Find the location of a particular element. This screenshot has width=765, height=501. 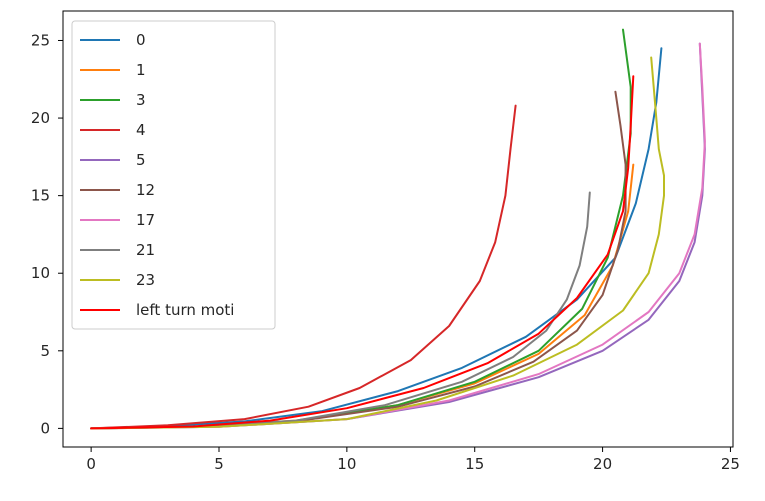

legend-label-9: left turn moti is located at coordinates (185, 310).